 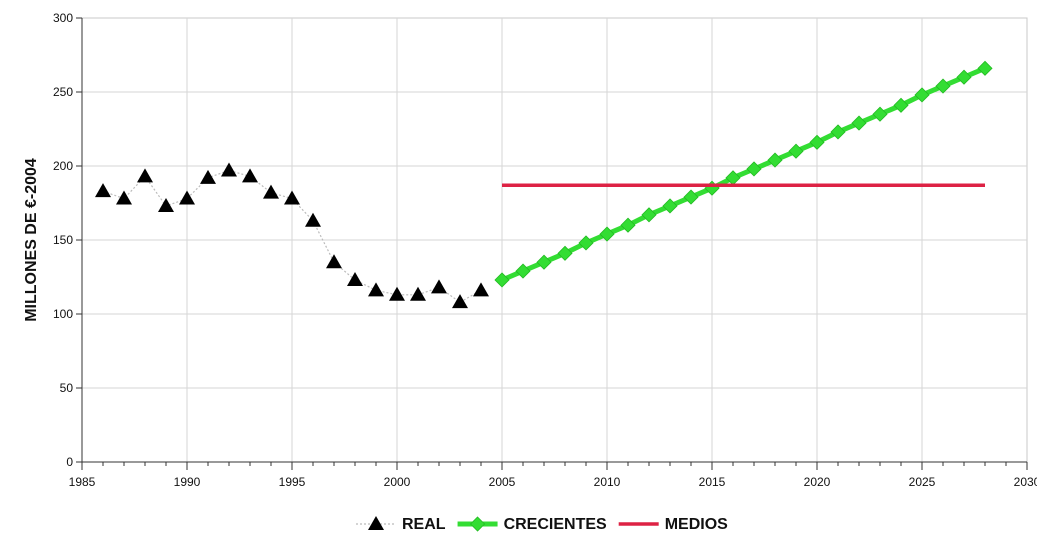 I want to click on legend-label: MEDIOS, so click(x=696, y=524).